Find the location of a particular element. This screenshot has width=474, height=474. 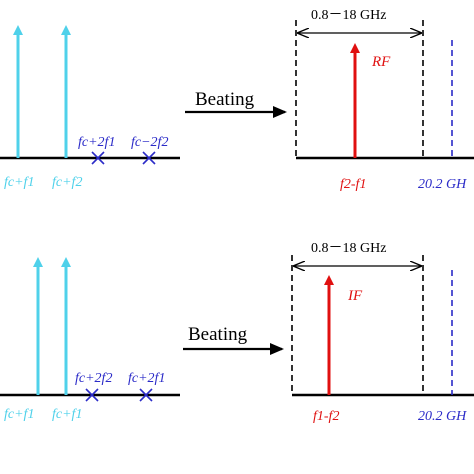

top-limit-label: 20.2 GH is located at coordinates (442, 184).